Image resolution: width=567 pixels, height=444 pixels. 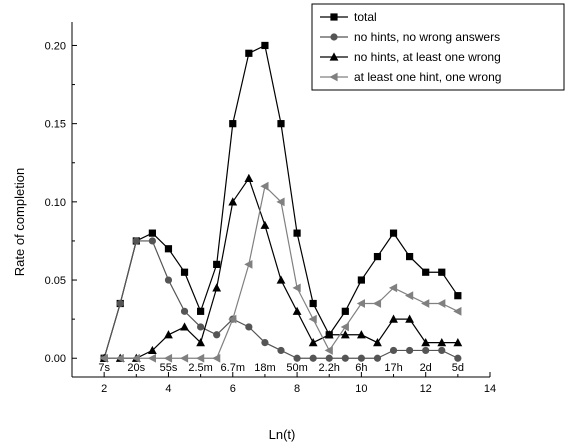 What do you see at coordinates (55, 203) in the screenshot?
I see `y-tick-label: 0.10` at bounding box center [55, 203].